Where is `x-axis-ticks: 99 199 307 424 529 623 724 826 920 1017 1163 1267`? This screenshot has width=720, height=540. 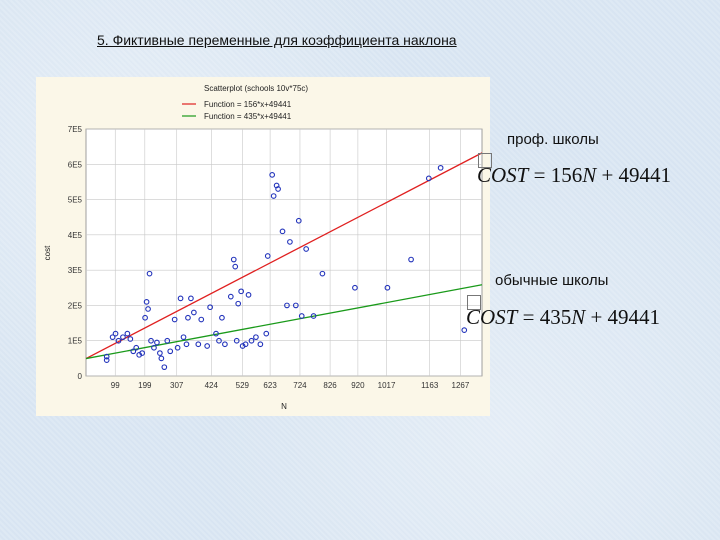 x-axis-ticks: 99 199 307 424 529 623 724 826 920 1017 1163 1267 is located at coordinates (290, 385).